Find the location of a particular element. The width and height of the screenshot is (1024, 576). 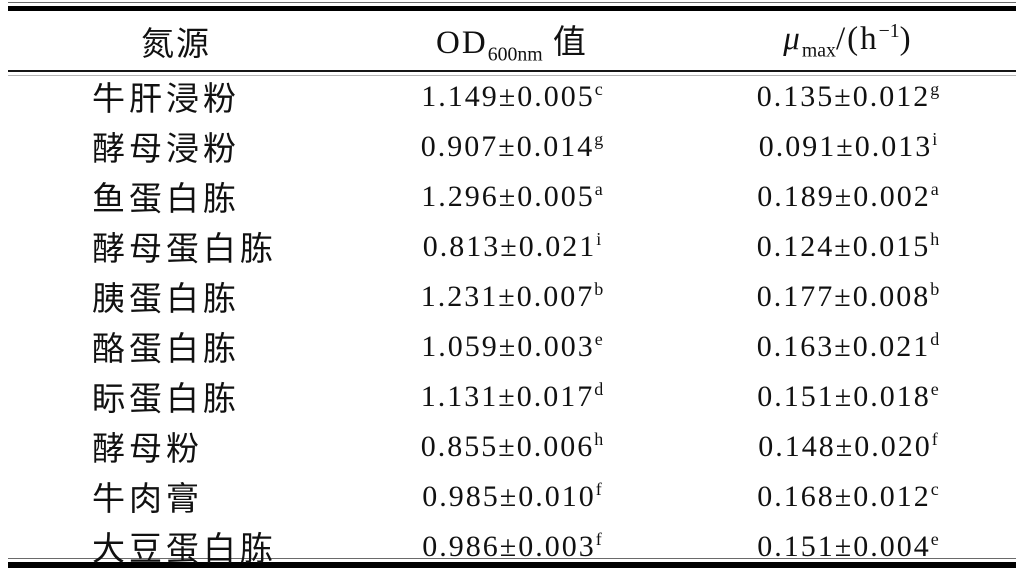

nitrogen-source-cell: 鱼蛋白胨 is located at coordinates (166, 200).